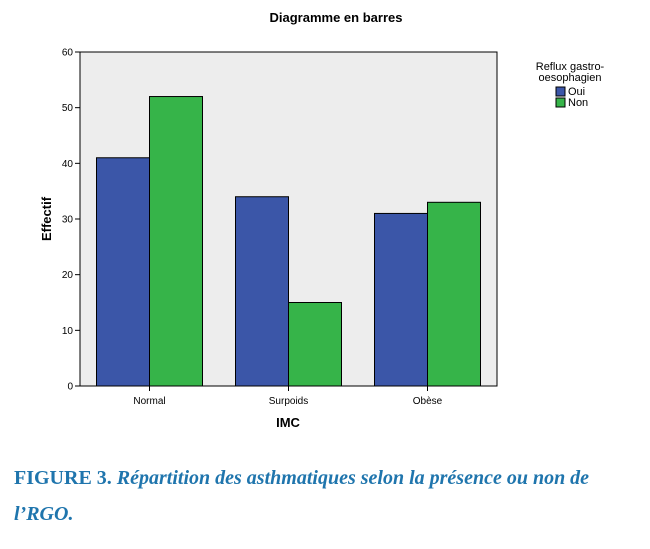 This screenshot has height=549, width=650. I want to click on y-tick-label: 20, so click(68, 275).